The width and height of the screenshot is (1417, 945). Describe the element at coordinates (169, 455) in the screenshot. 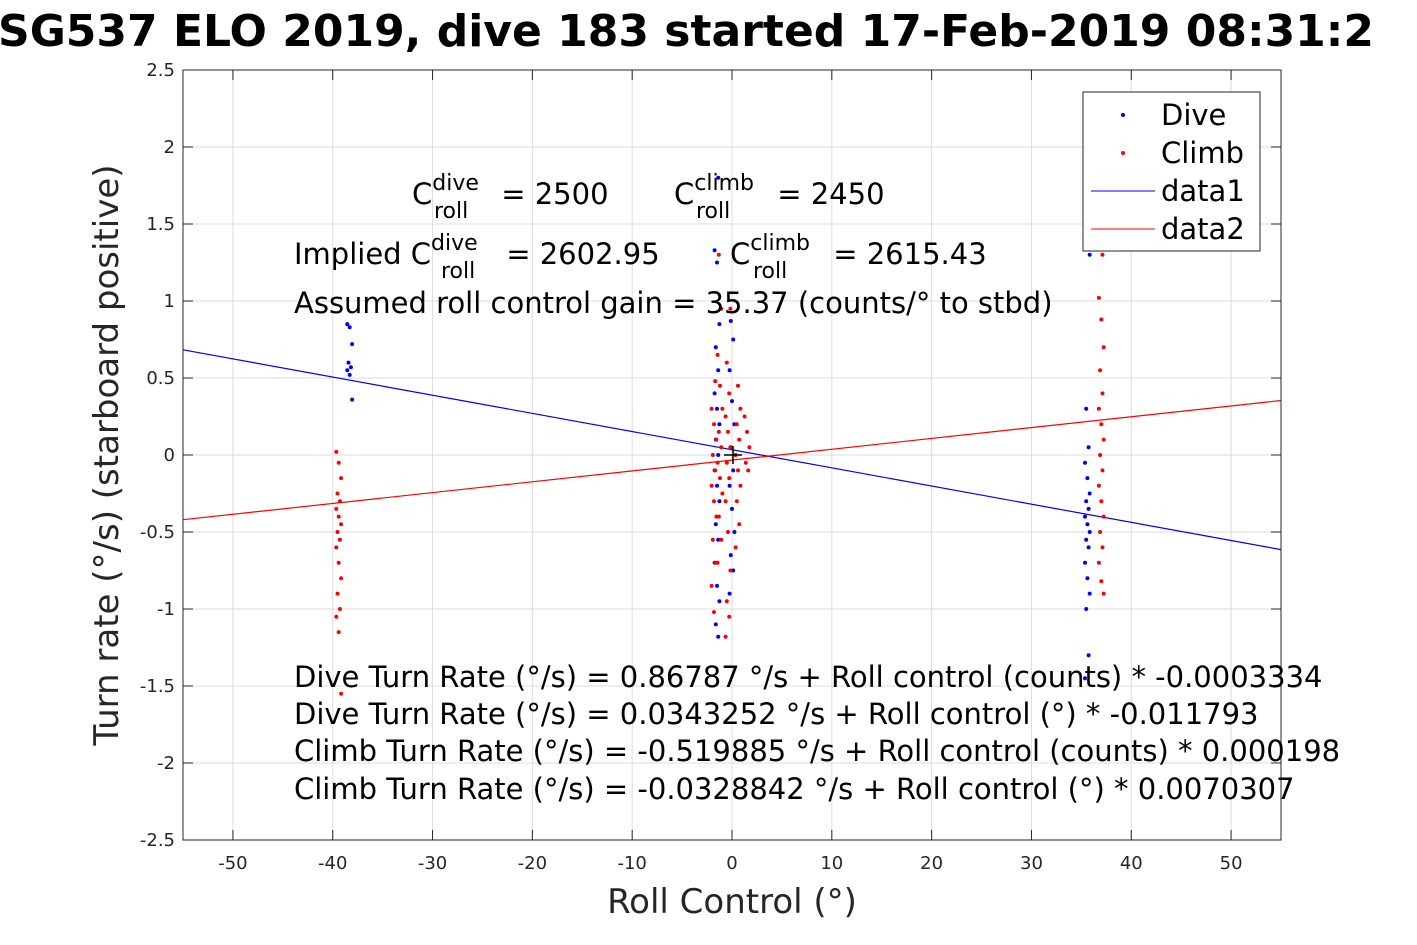

I see `y-tick-label: 0` at that location.